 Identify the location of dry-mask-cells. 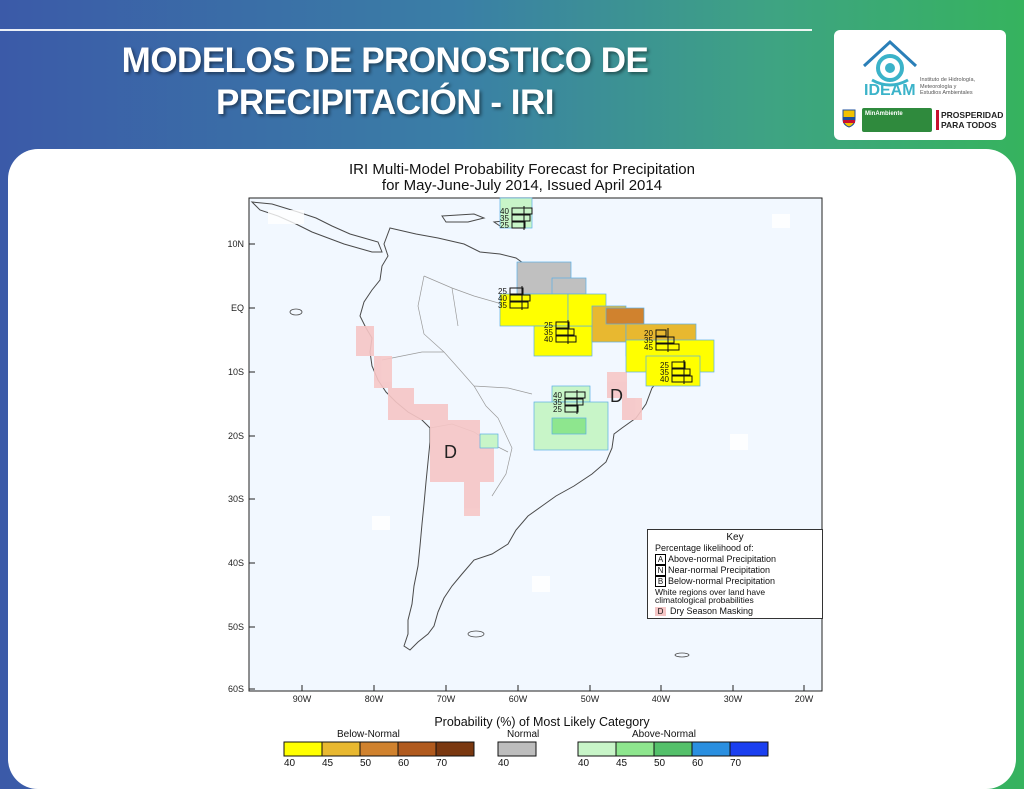
(499, 421).